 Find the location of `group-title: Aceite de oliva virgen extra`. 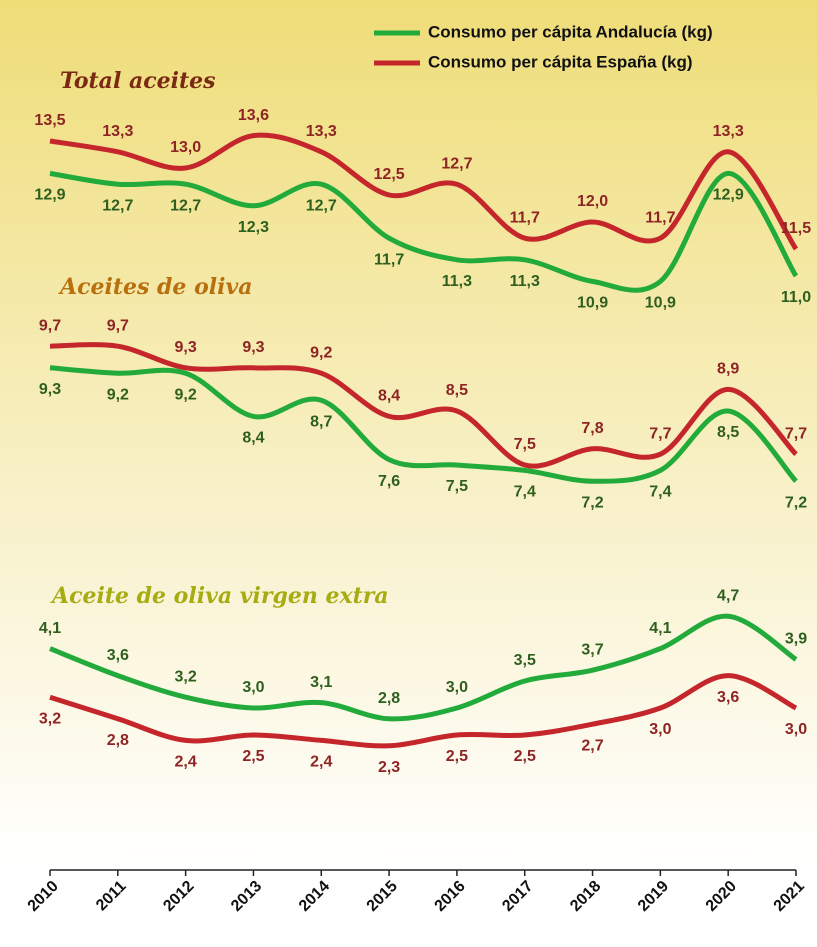

group-title: Aceite de oliva virgen extra is located at coordinates (219, 596).